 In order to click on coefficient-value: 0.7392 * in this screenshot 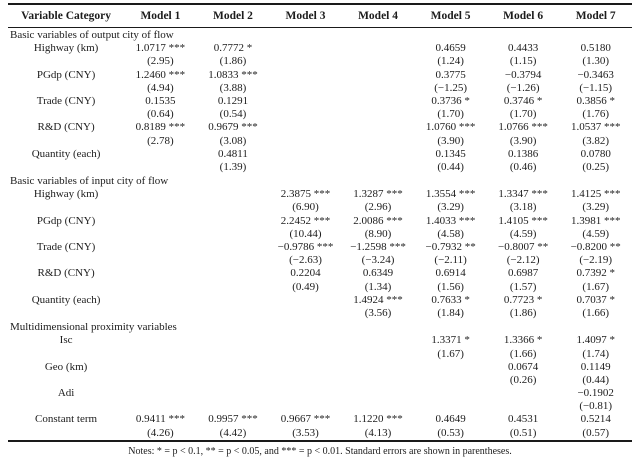, I will do `click(595, 273)`.